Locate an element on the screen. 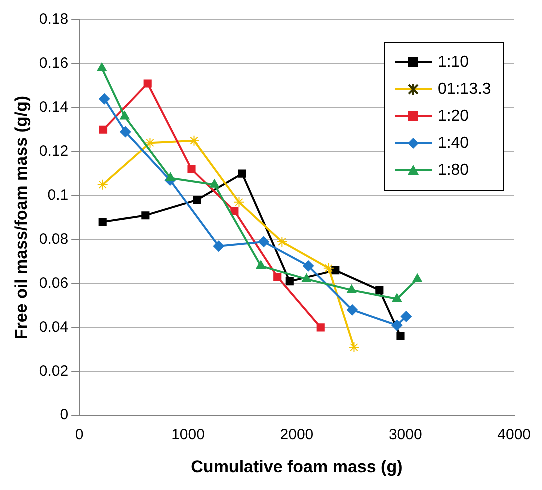 This screenshot has width=542, height=490. y-axis-title: Free oil mass/foam mass (g/g) is located at coordinates (21, 218).